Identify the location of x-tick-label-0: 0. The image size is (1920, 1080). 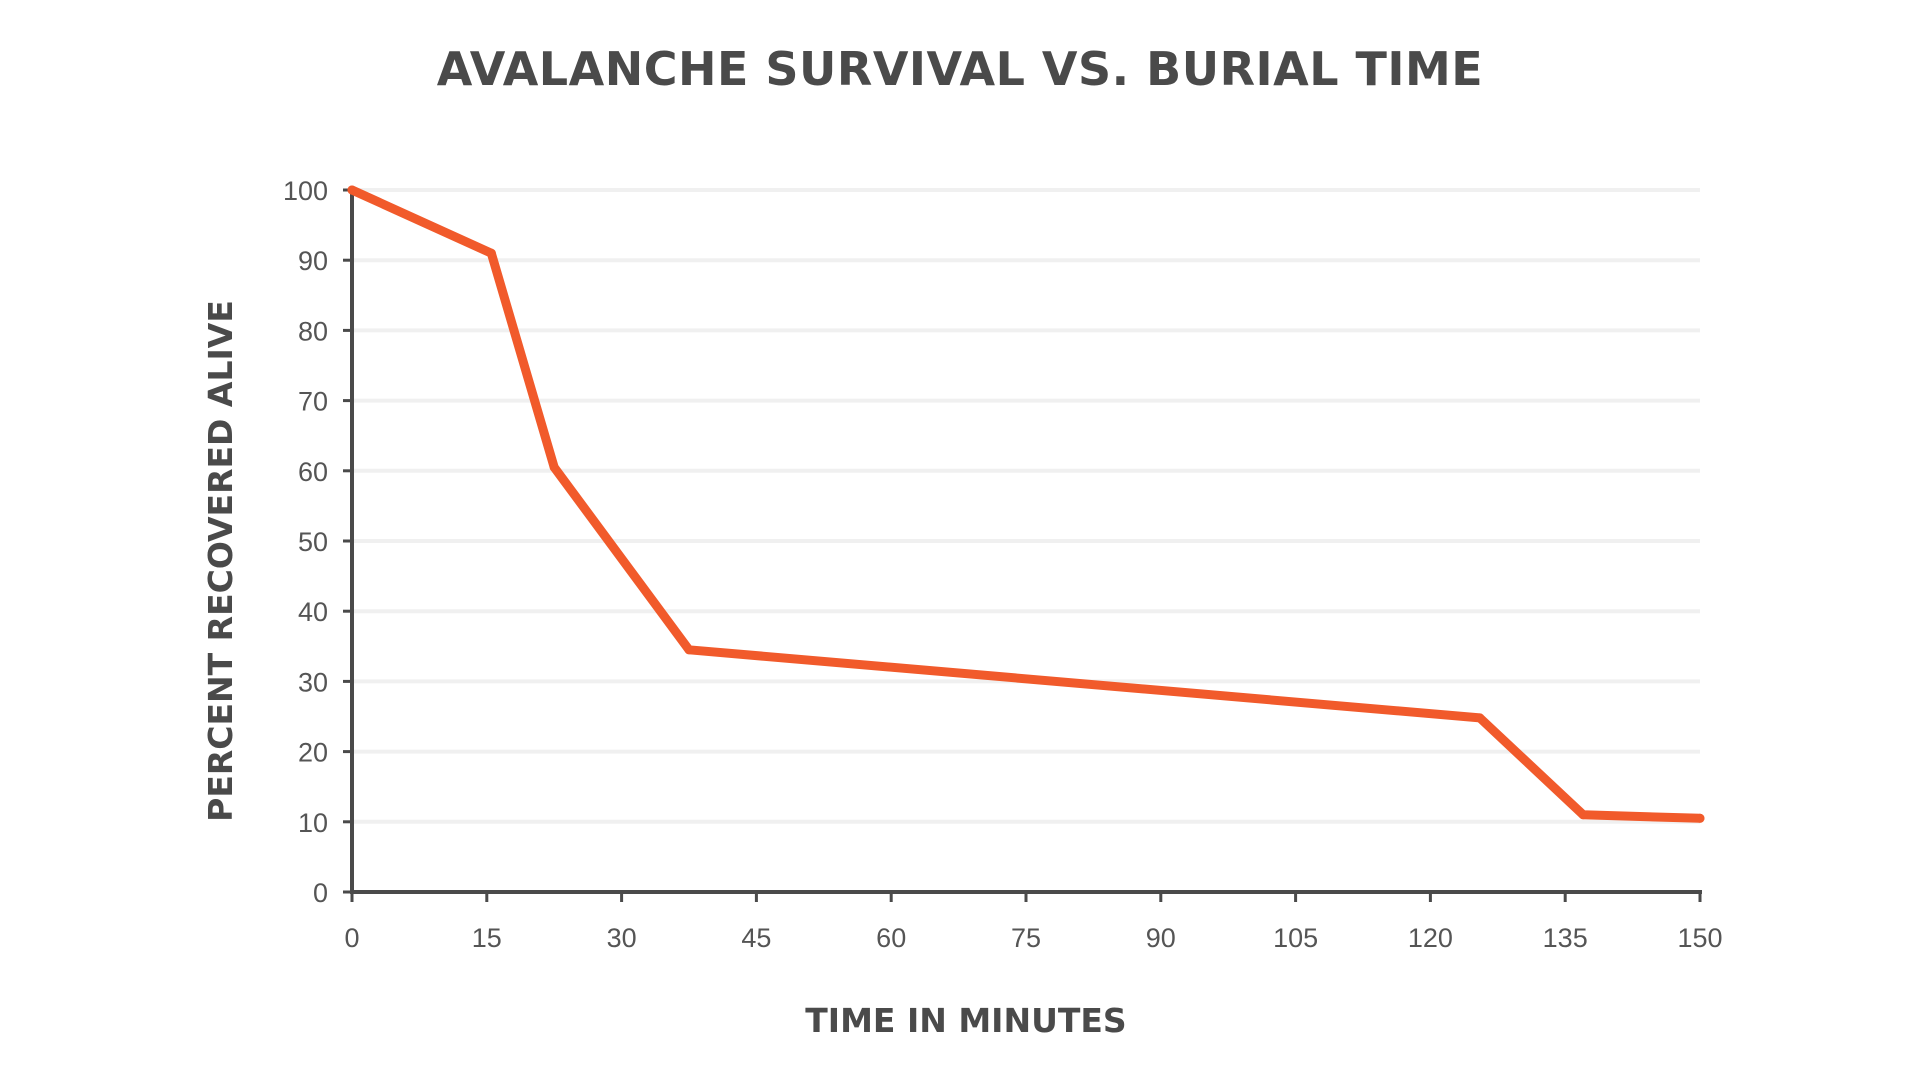
(351, 938).